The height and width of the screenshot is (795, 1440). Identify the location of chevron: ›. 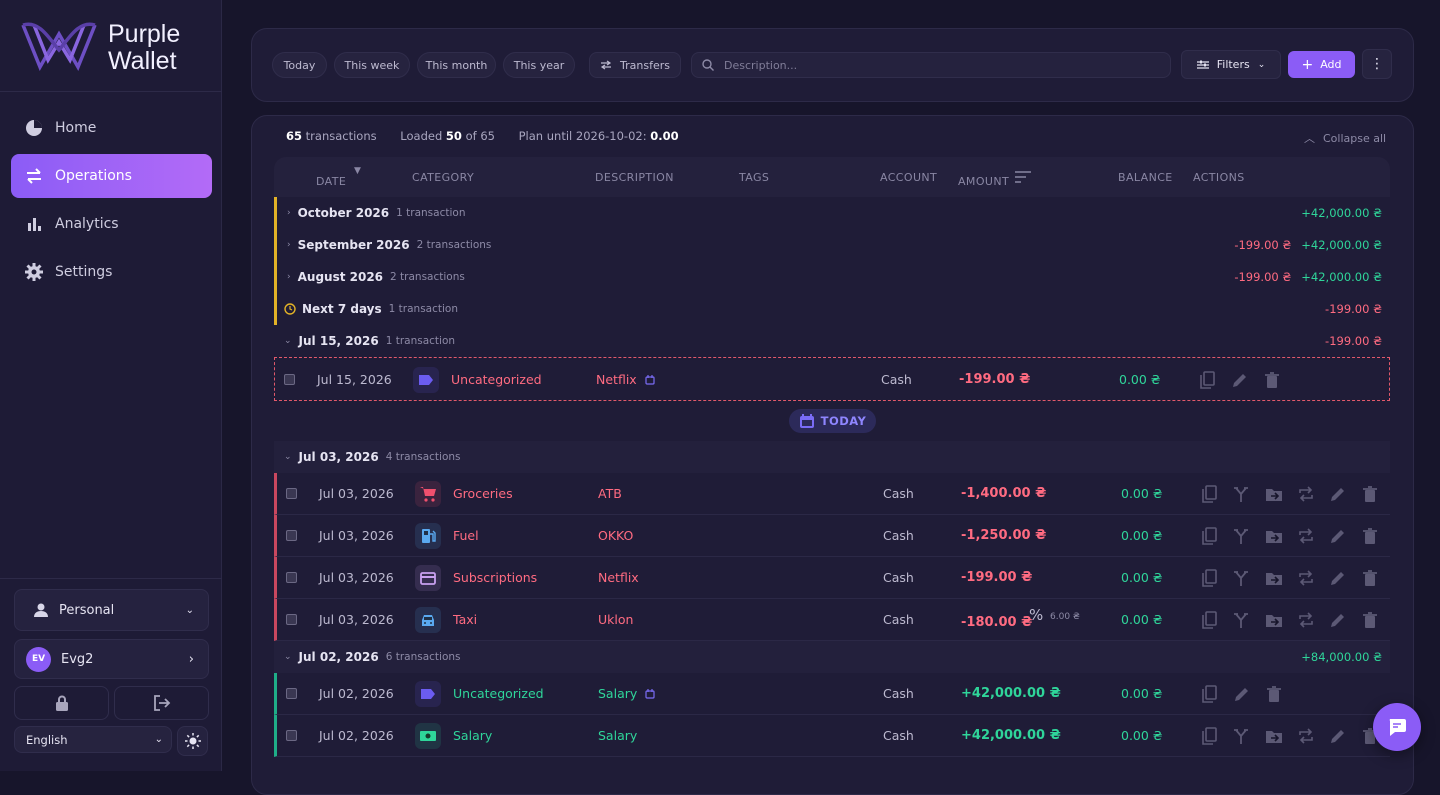
(191, 659).